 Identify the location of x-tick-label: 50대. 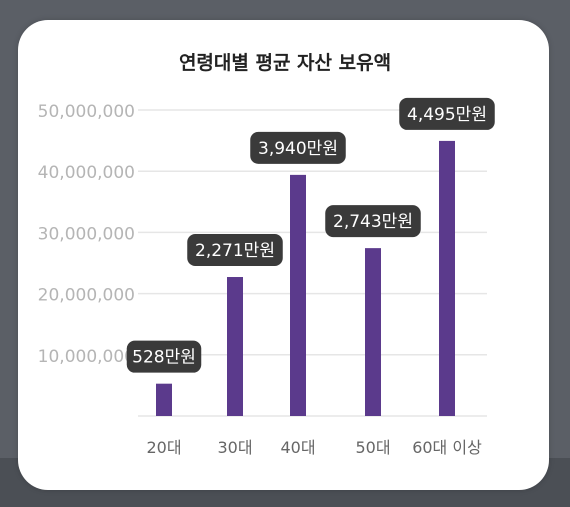
(372, 447).